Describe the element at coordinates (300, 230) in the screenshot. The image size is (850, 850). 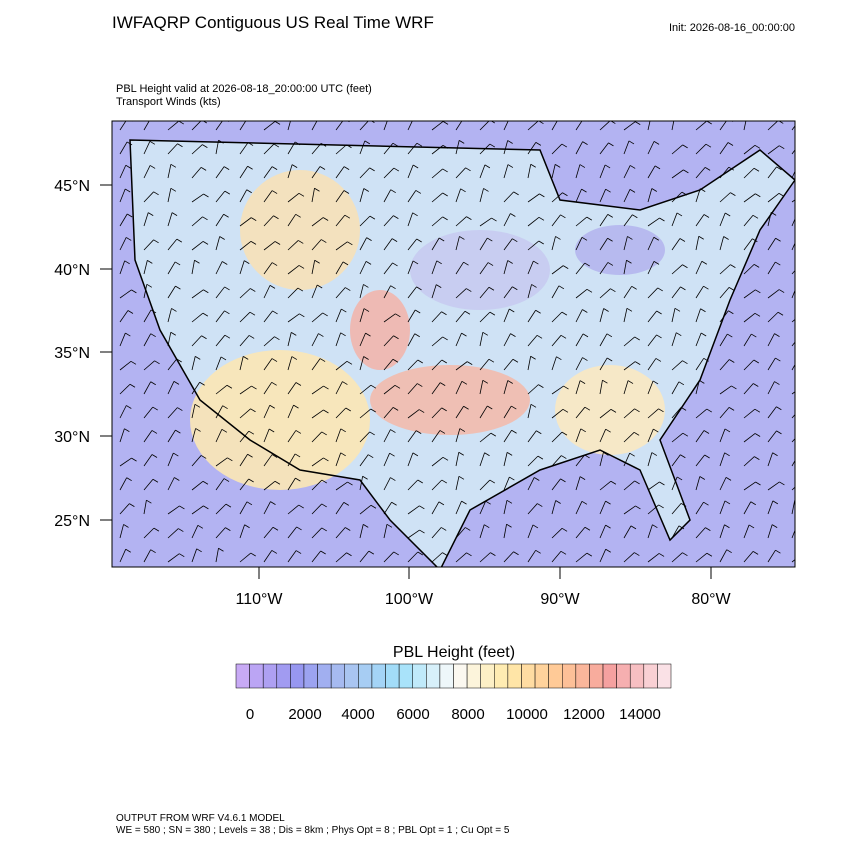
I see `field` at that location.